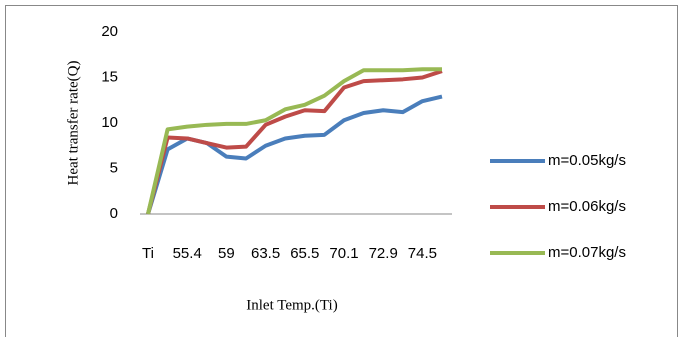  What do you see at coordinates (291, 305) in the screenshot?
I see `x-axis-title: Inlet Temp.(Ti)` at bounding box center [291, 305].